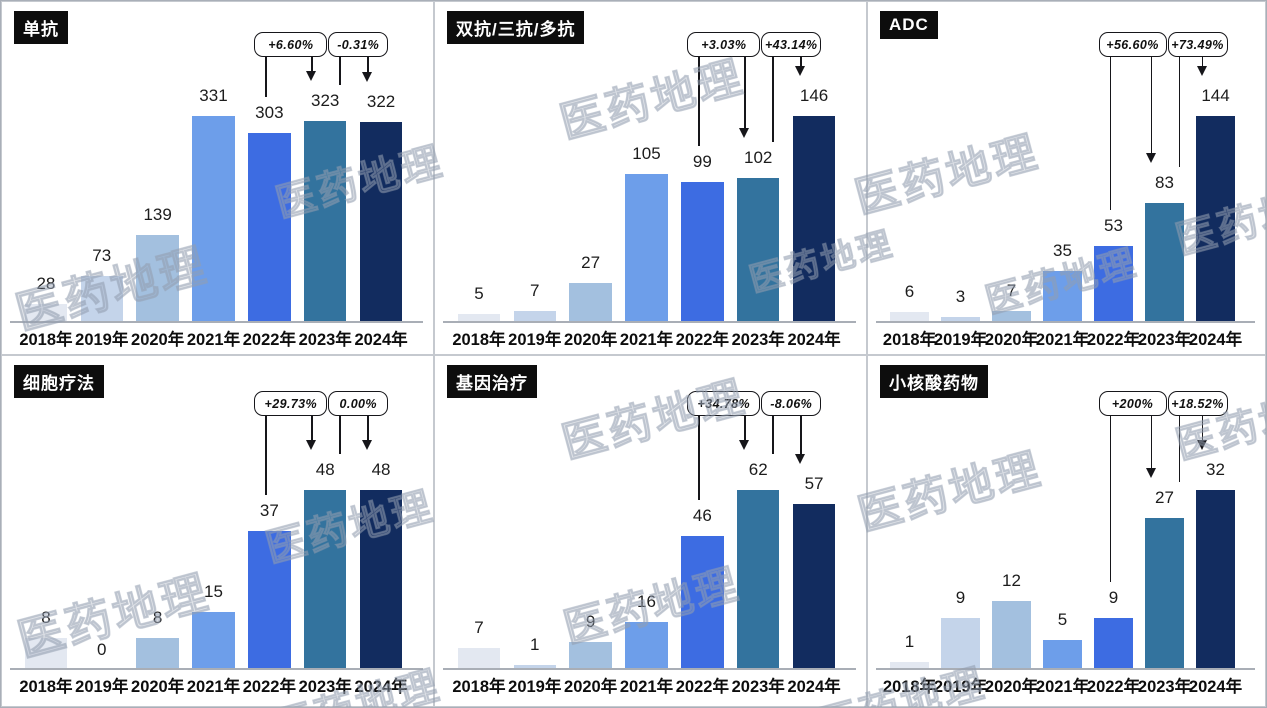  I want to click on growth-annotation-box: +18.52%, so click(1197, 403).